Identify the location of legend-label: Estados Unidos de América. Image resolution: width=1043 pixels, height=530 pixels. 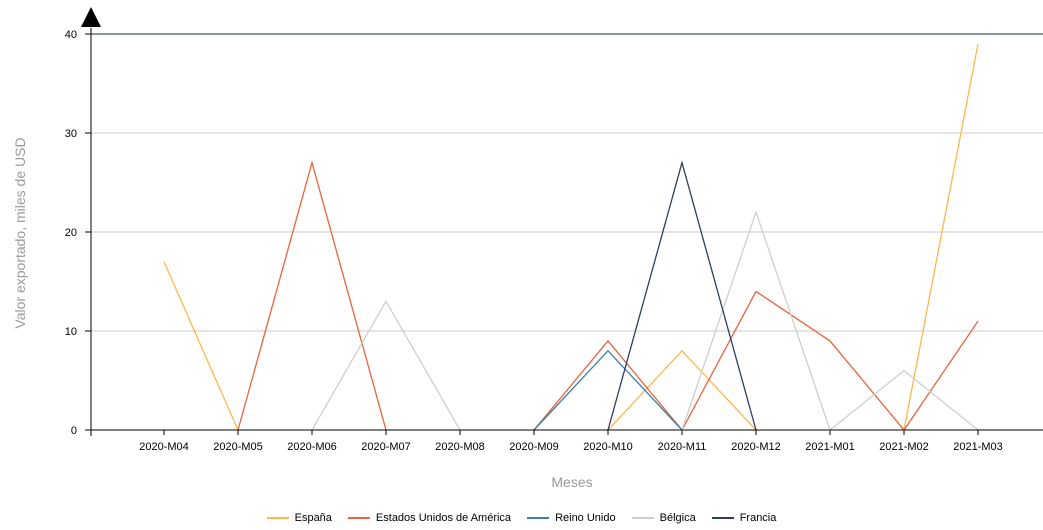
(443, 518).